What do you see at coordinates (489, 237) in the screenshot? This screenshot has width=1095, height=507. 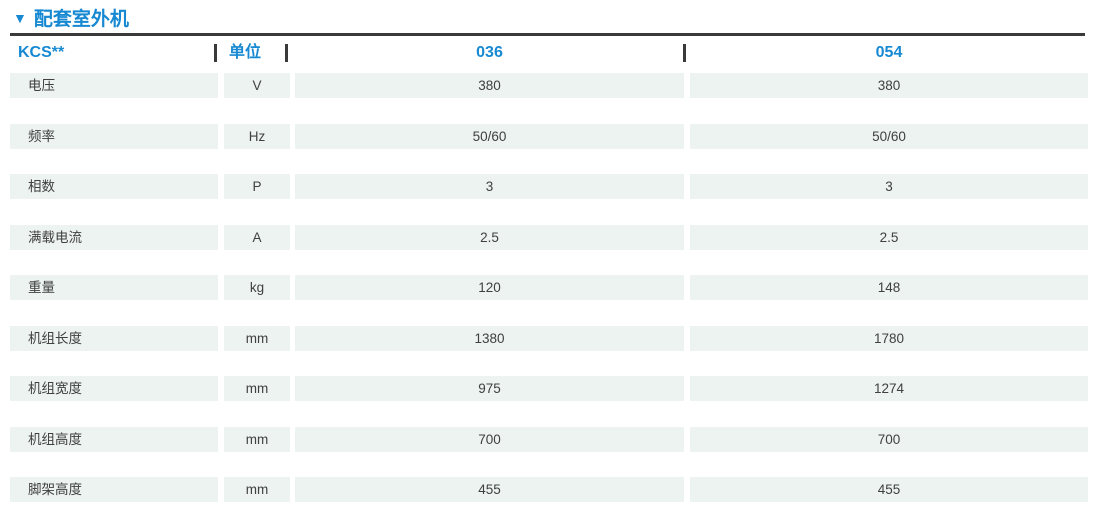 I see `row-value-036: 2.5` at bounding box center [489, 237].